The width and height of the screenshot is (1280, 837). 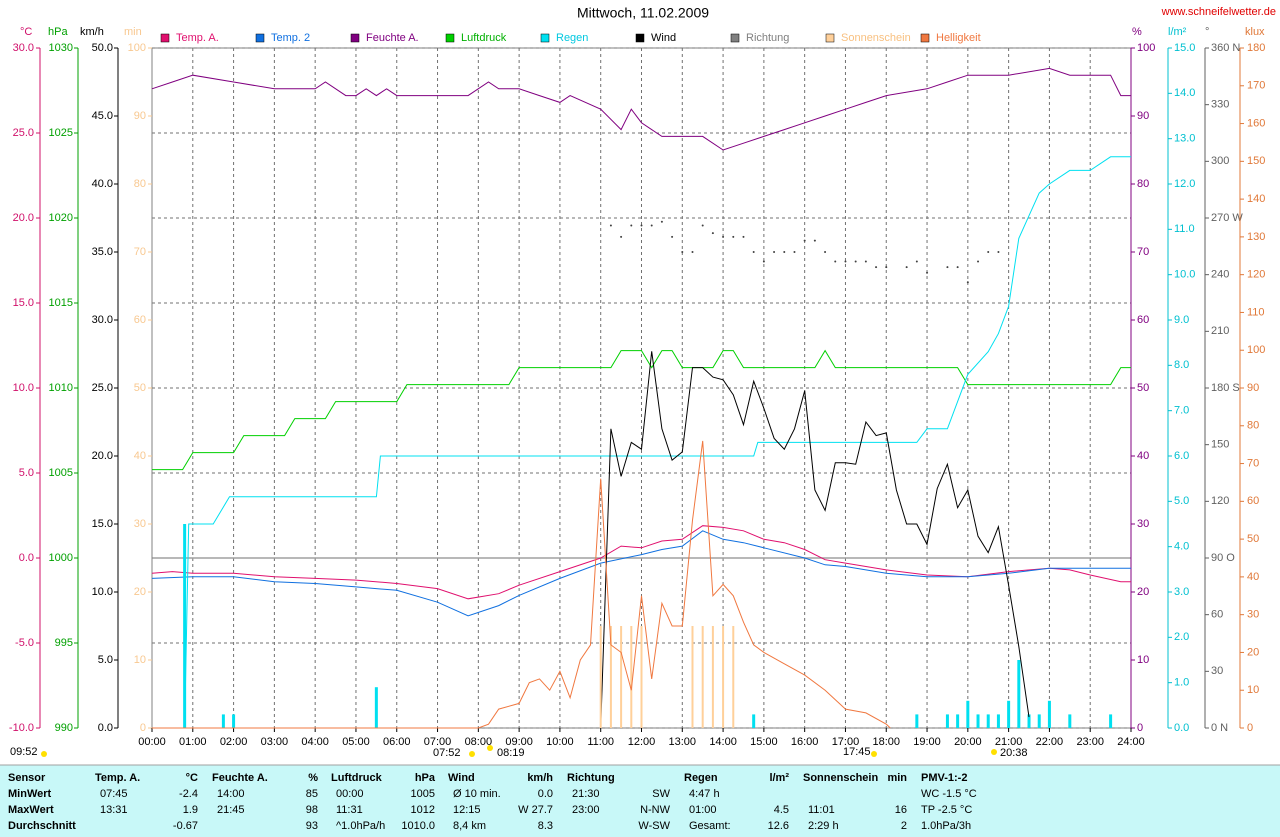 I want to click on table-cell: WC -1.5 °C, so click(x=949, y=794).